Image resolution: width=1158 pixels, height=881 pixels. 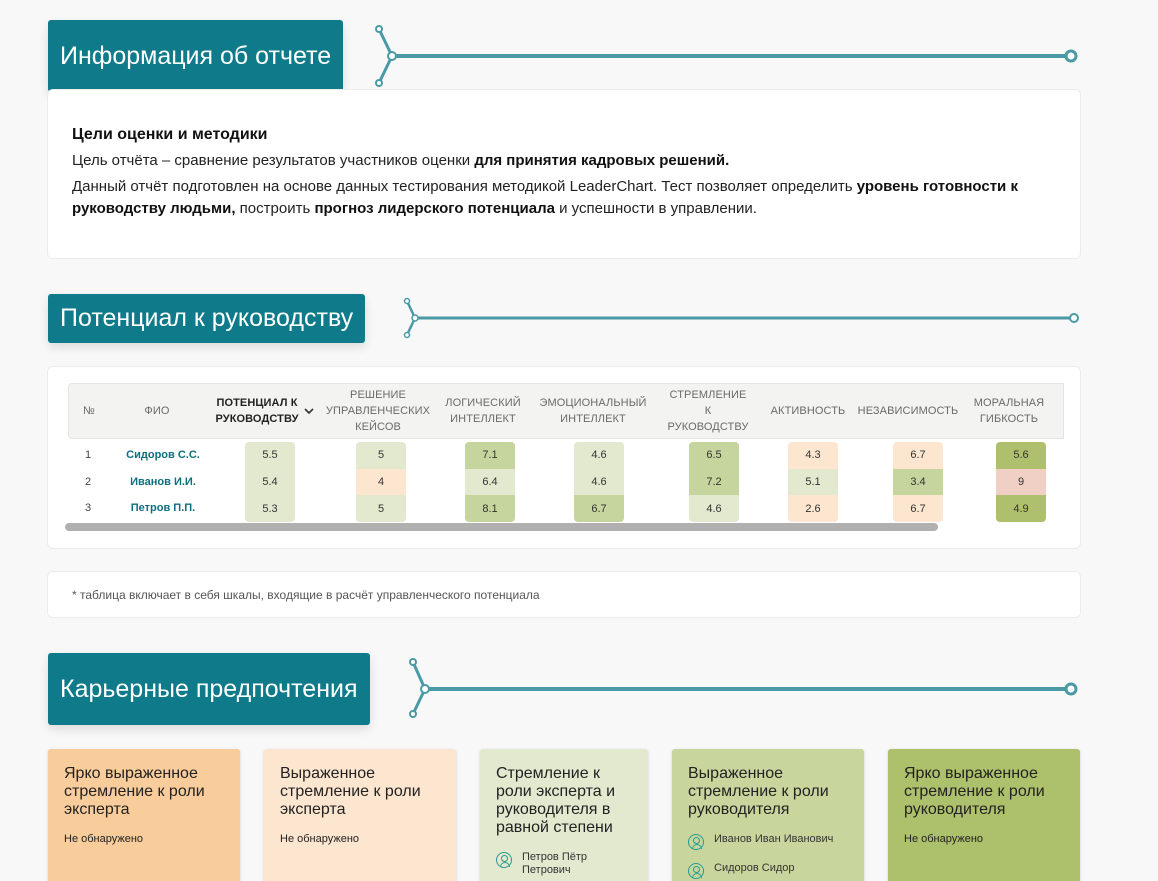 I want to click on section-title: Потенциал к руководству, so click(x=207, y=318).